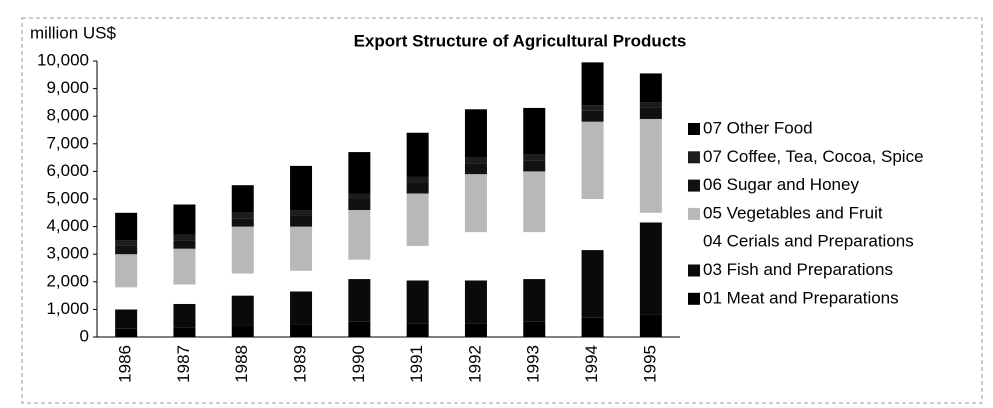  Describe the element at coordinates (416, 364) in the screenshot. I see `x-tick-label: 1991` at that location.